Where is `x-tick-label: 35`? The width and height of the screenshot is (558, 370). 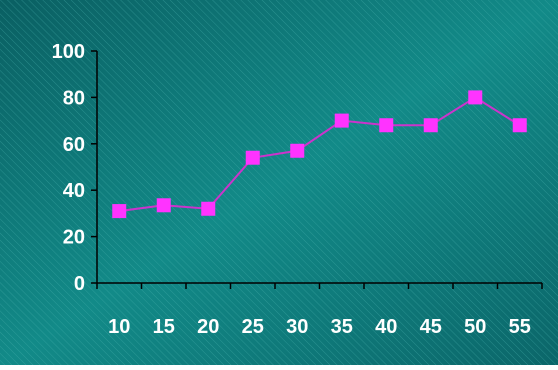 x-tick-label: 35 is located at coordinates (342, 327).